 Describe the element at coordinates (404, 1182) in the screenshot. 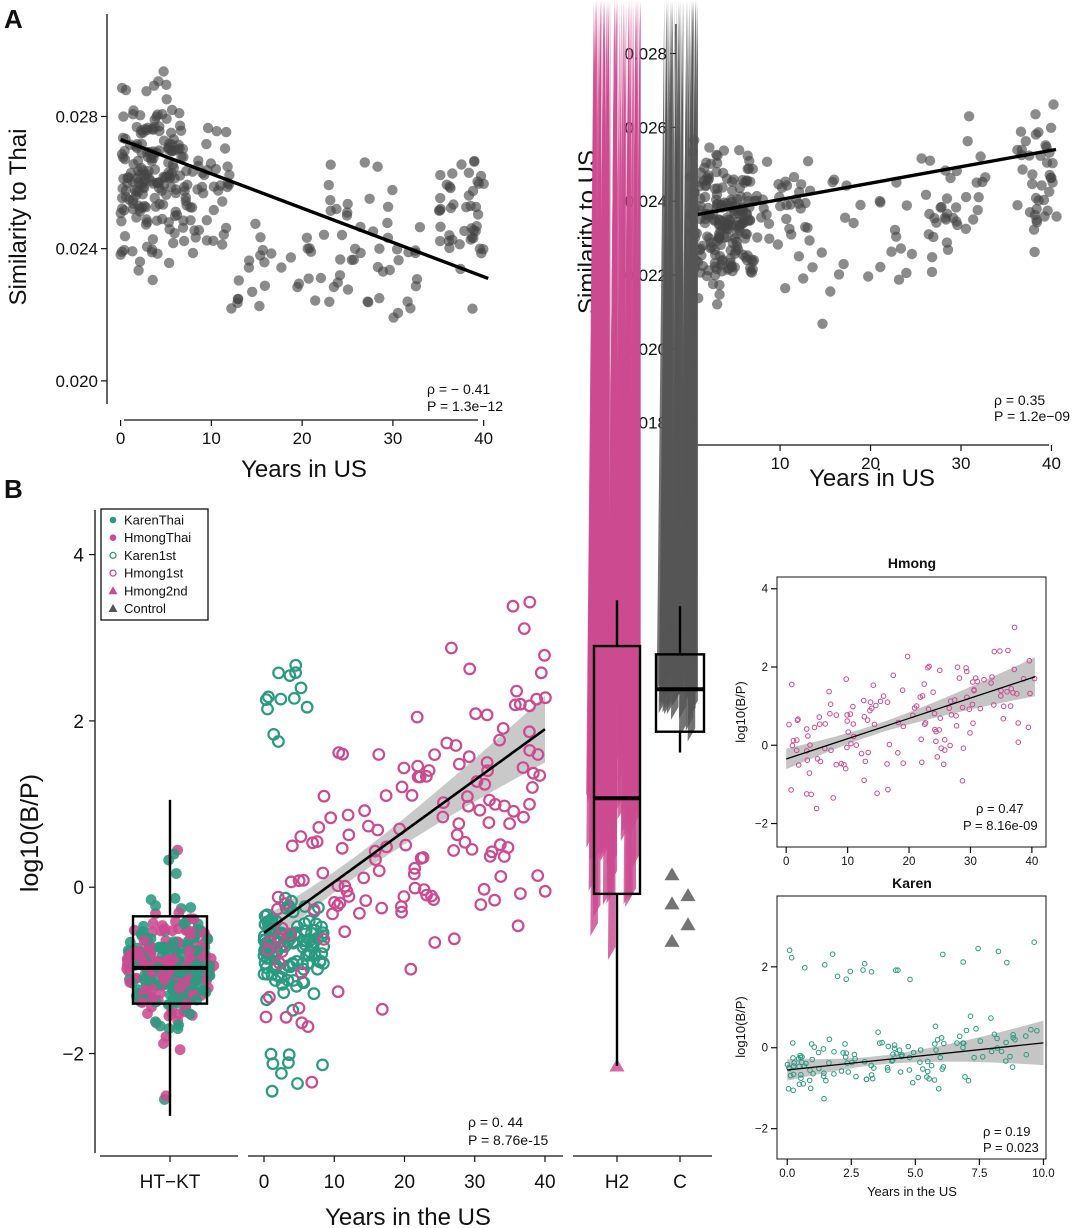

I see `b-main-x-tick-label: 20` at that location.